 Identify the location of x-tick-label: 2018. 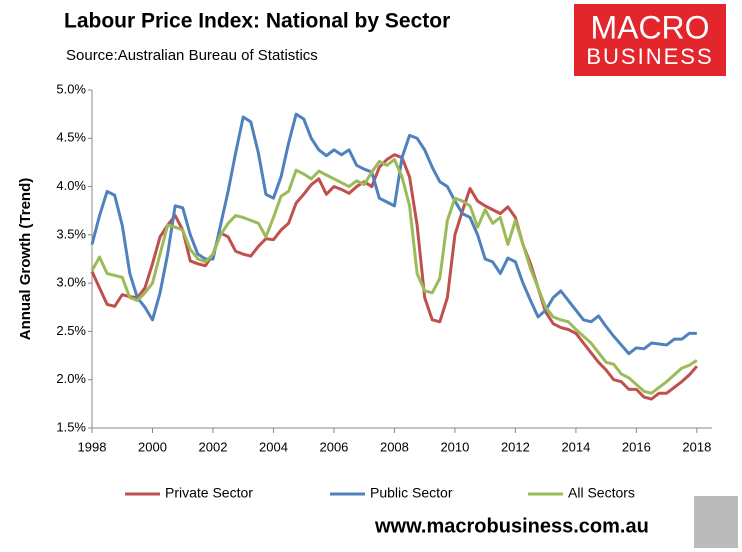
(696, 446).